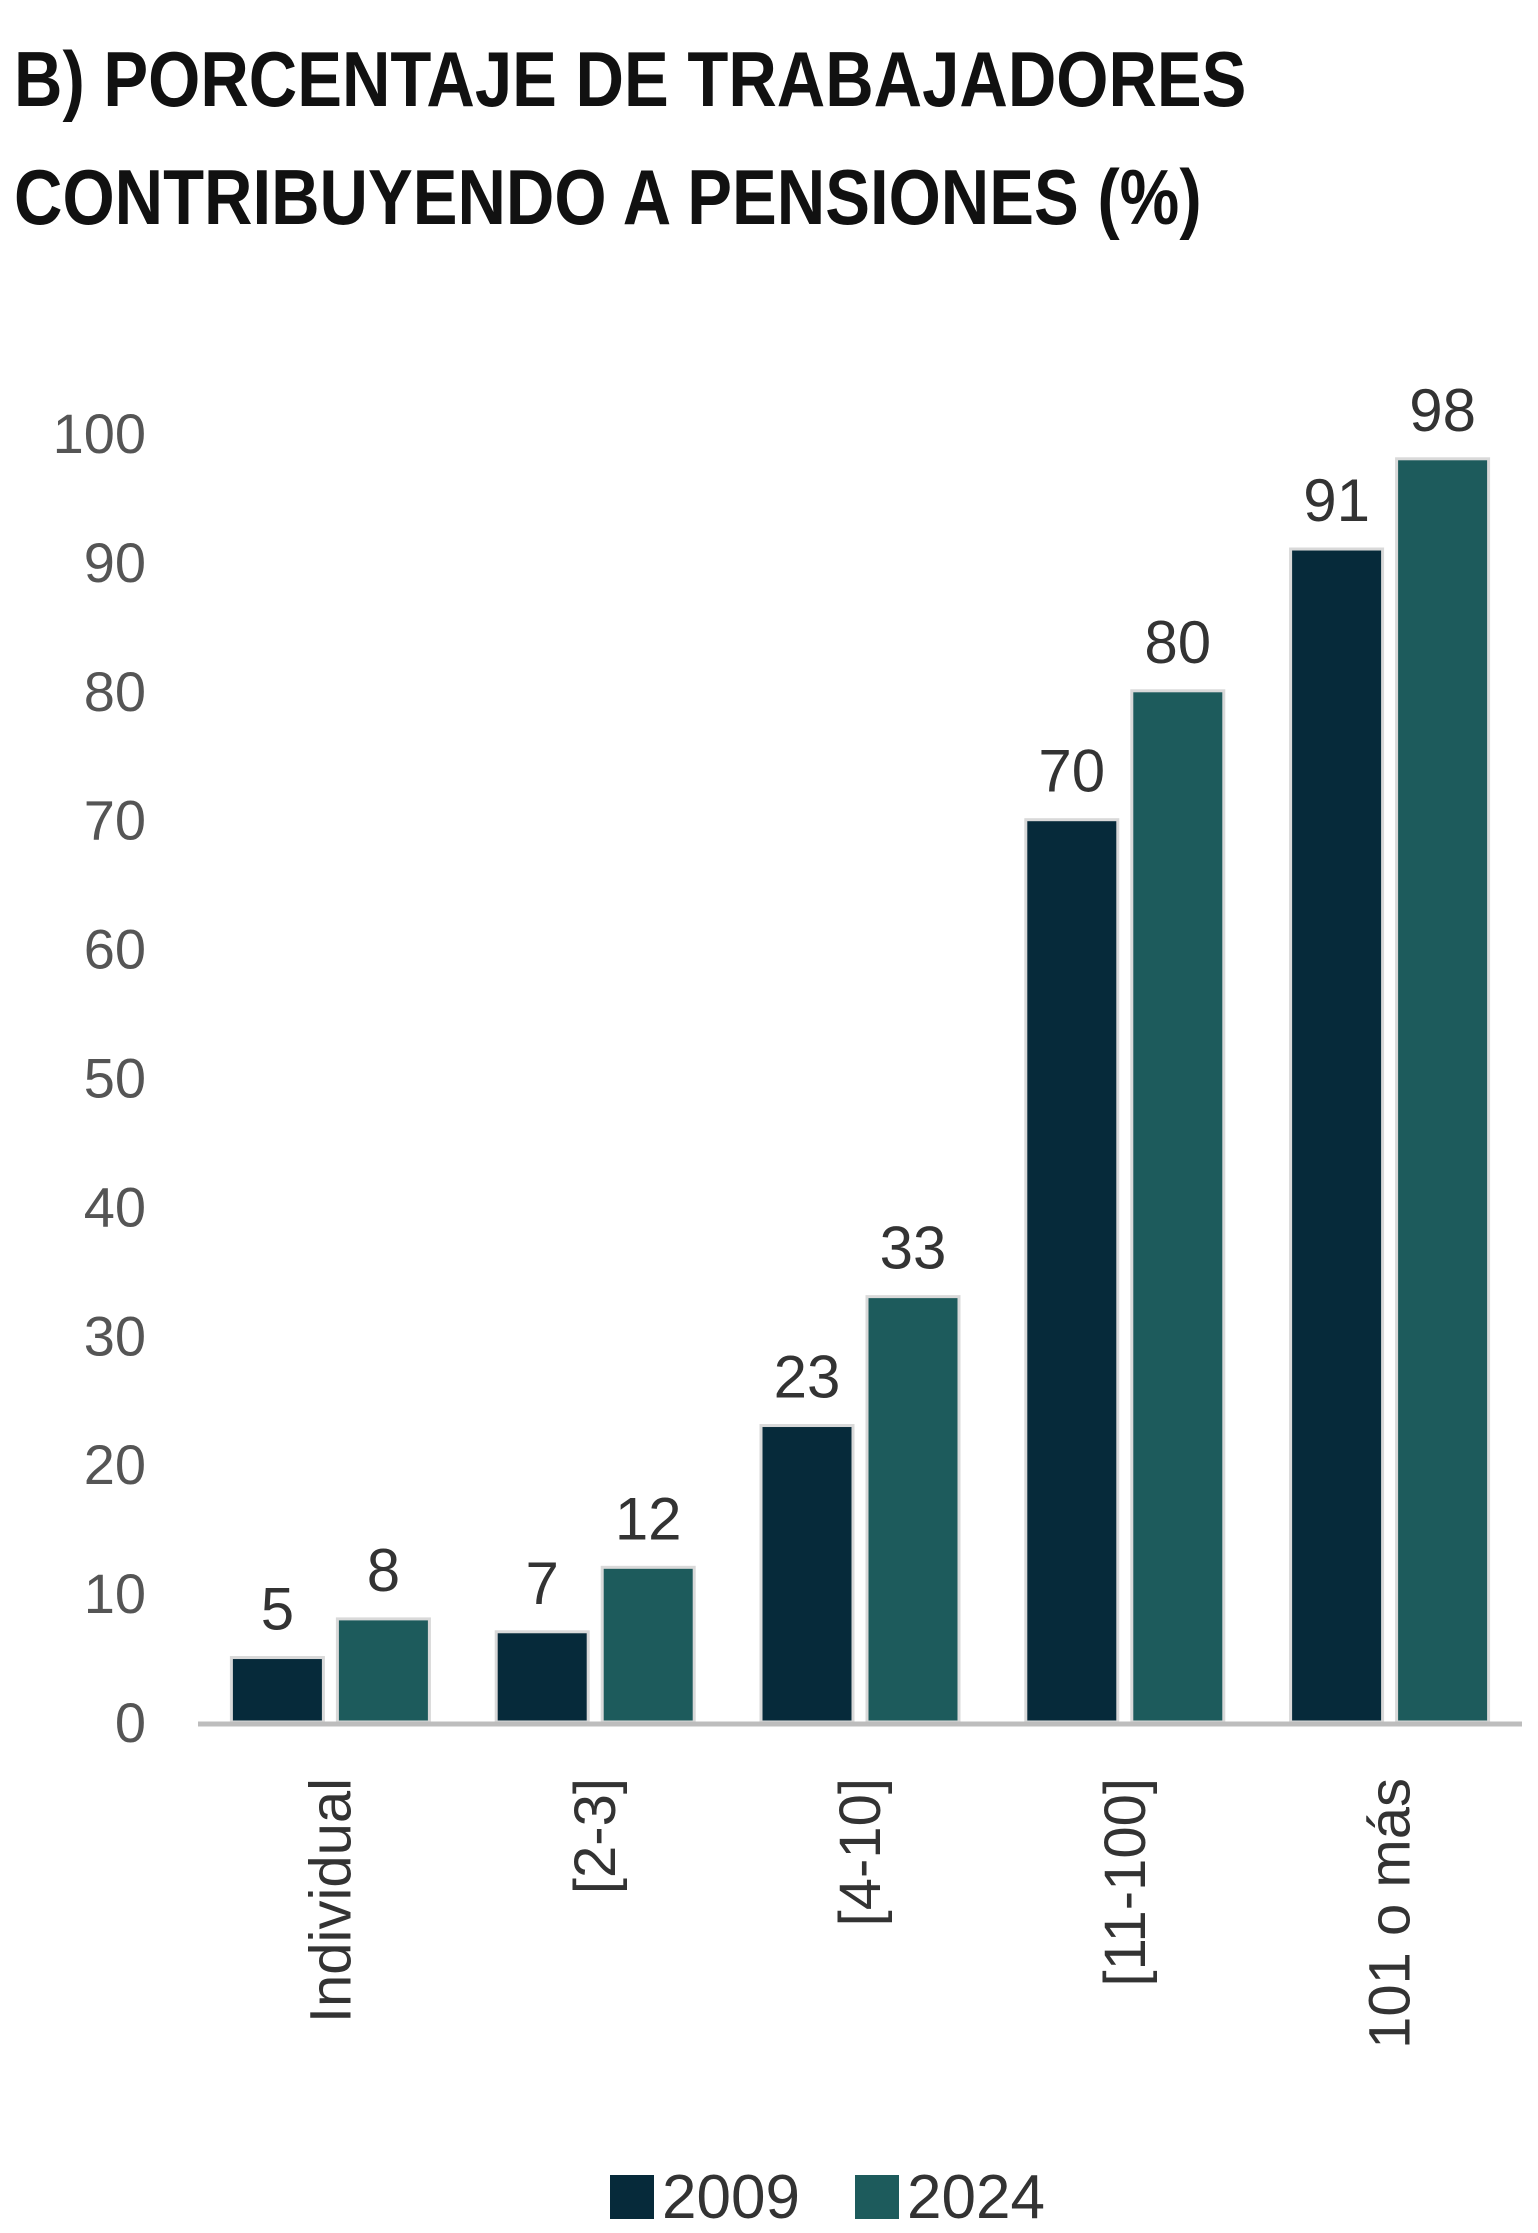  What do you see at coordinates (115, 949) in the screenshot?
I see `y-tick-label-60: 60` at bounding box center [115, 949].